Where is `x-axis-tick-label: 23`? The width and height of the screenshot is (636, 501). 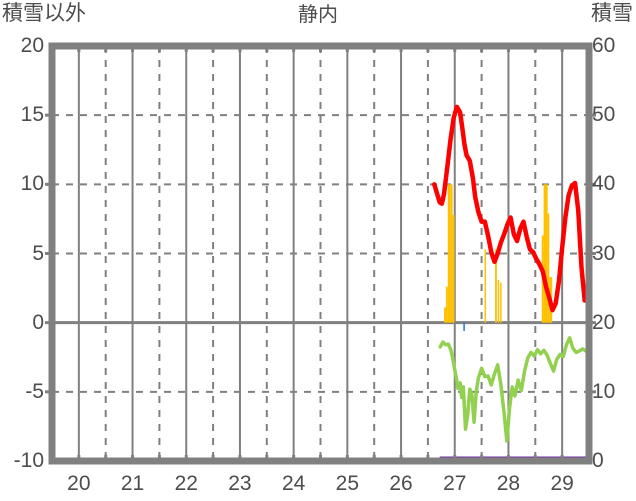 x-axis-tick-label: 23 is located at coordinates (240, 483).